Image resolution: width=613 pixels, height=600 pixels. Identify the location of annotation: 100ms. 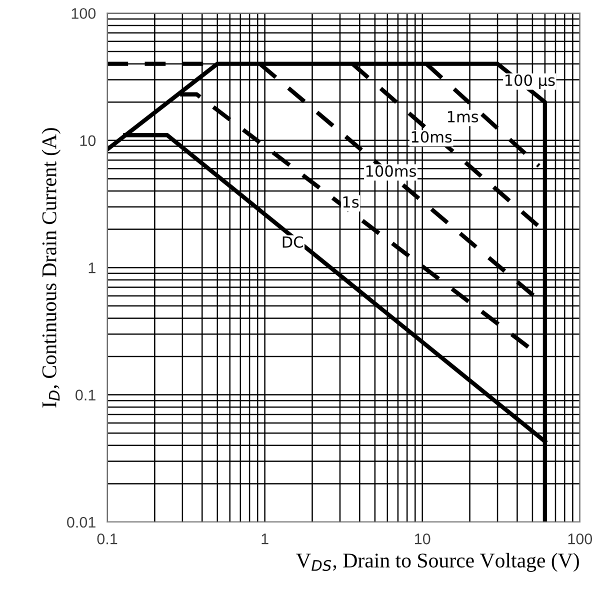
(391, 171).